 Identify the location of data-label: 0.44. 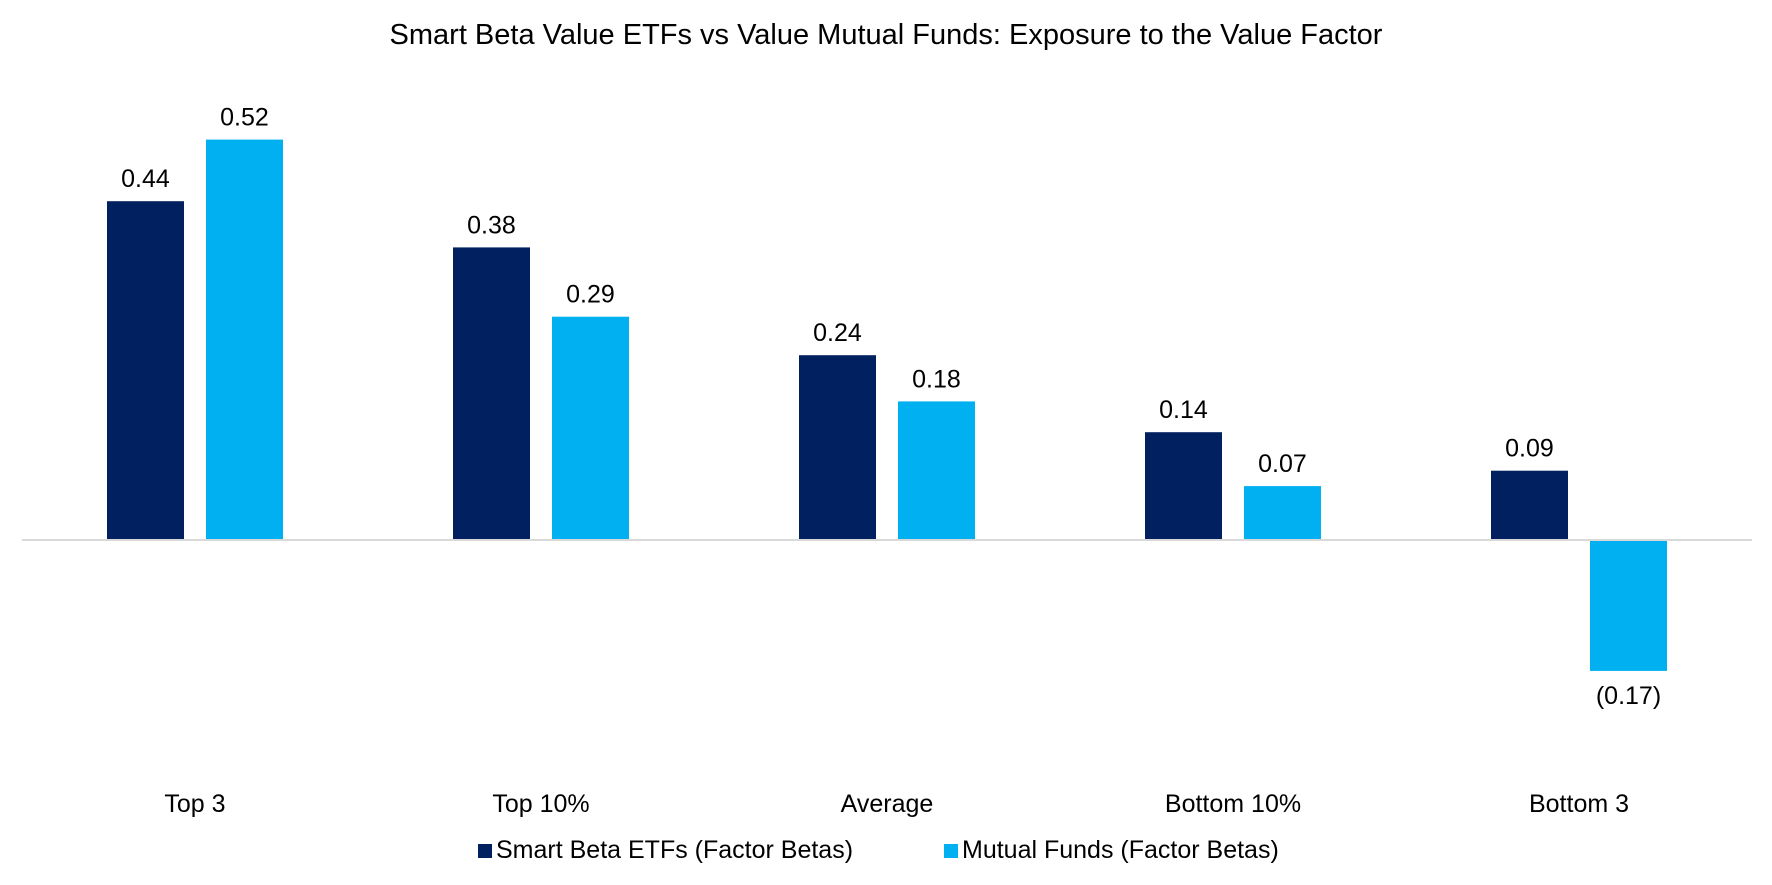
(145, 179).